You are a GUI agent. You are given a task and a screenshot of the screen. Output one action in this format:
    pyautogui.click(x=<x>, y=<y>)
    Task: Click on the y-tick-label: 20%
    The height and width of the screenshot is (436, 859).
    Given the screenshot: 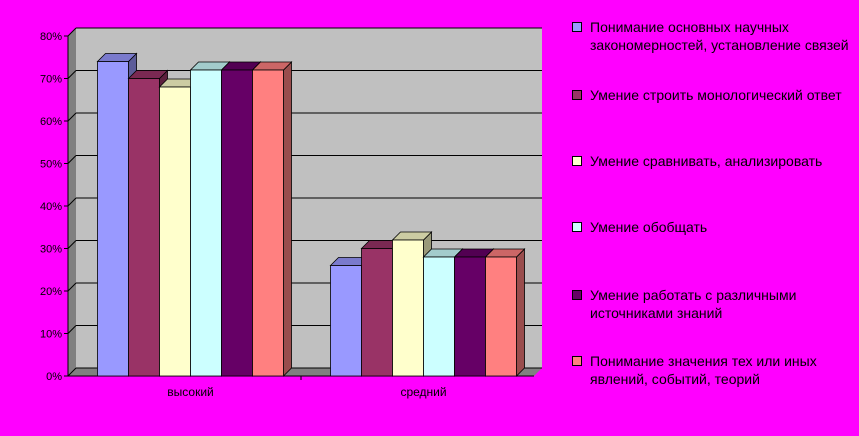 What is the action you would take?
    pyautogui.click(x=51, y=292)
    